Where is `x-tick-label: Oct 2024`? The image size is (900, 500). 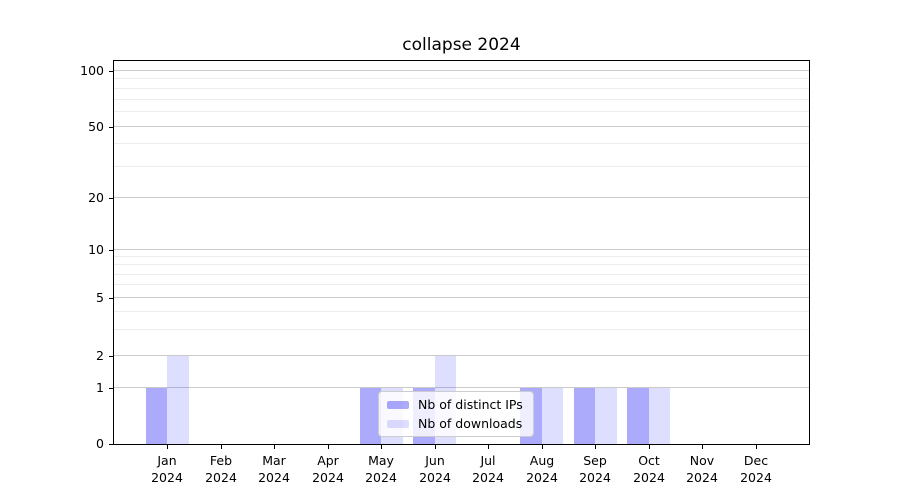
x-tick-label: Oct 2024 is located at coordinates (649, 469).